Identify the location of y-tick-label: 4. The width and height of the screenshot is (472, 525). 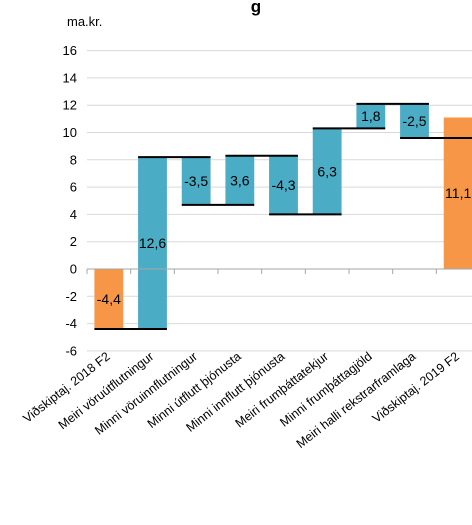
(73, 214).